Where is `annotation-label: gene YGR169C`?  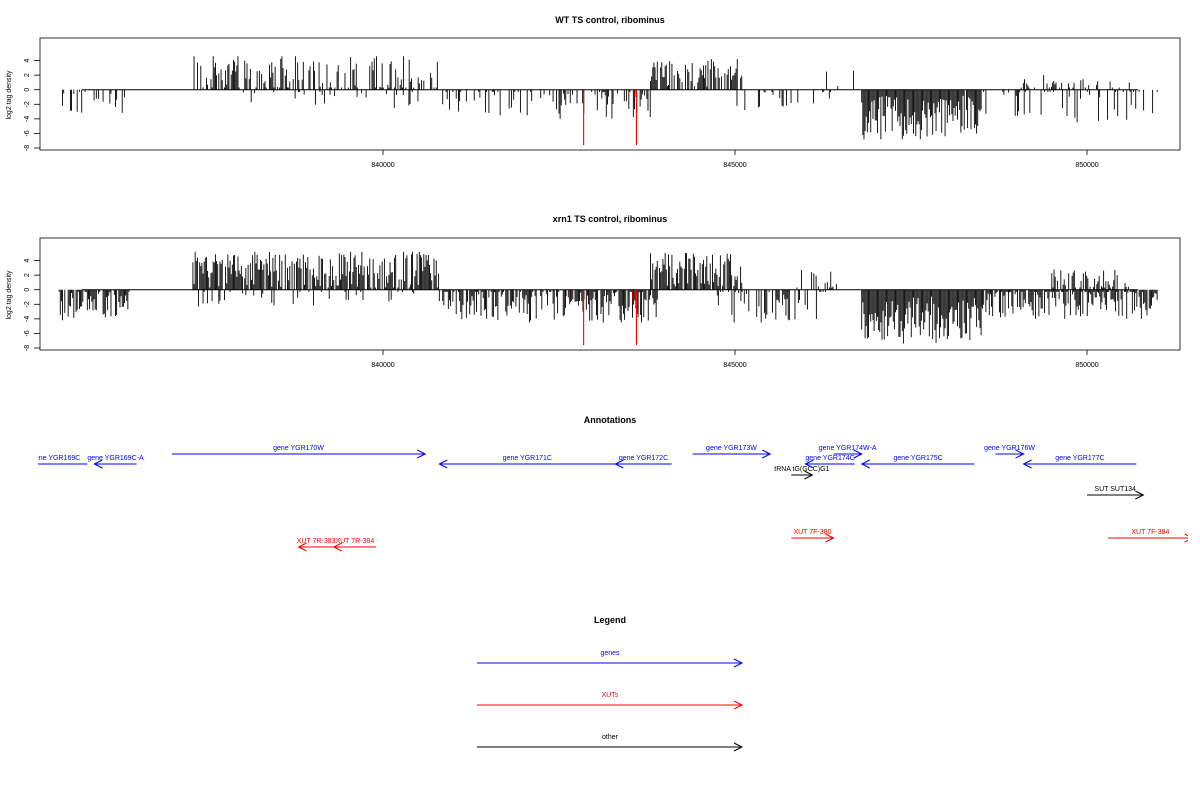 annotation-label: gene YGR169C is located at coordinates (55, 458).